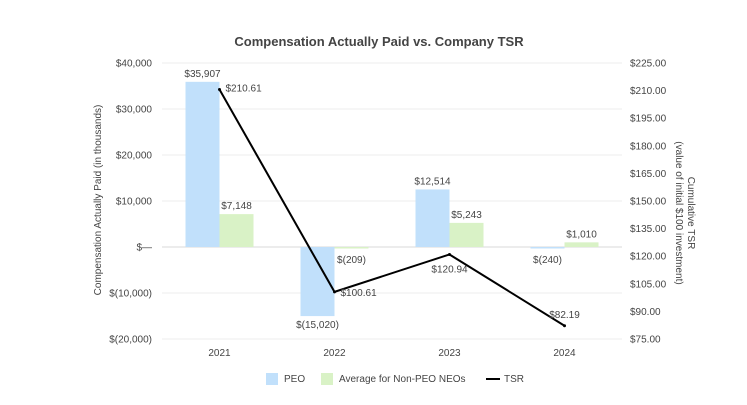  What do you see at coordinates (134, 156) in the screenshot?
I see `left-tick-label: $20,000` at bounding box center [134, 156].